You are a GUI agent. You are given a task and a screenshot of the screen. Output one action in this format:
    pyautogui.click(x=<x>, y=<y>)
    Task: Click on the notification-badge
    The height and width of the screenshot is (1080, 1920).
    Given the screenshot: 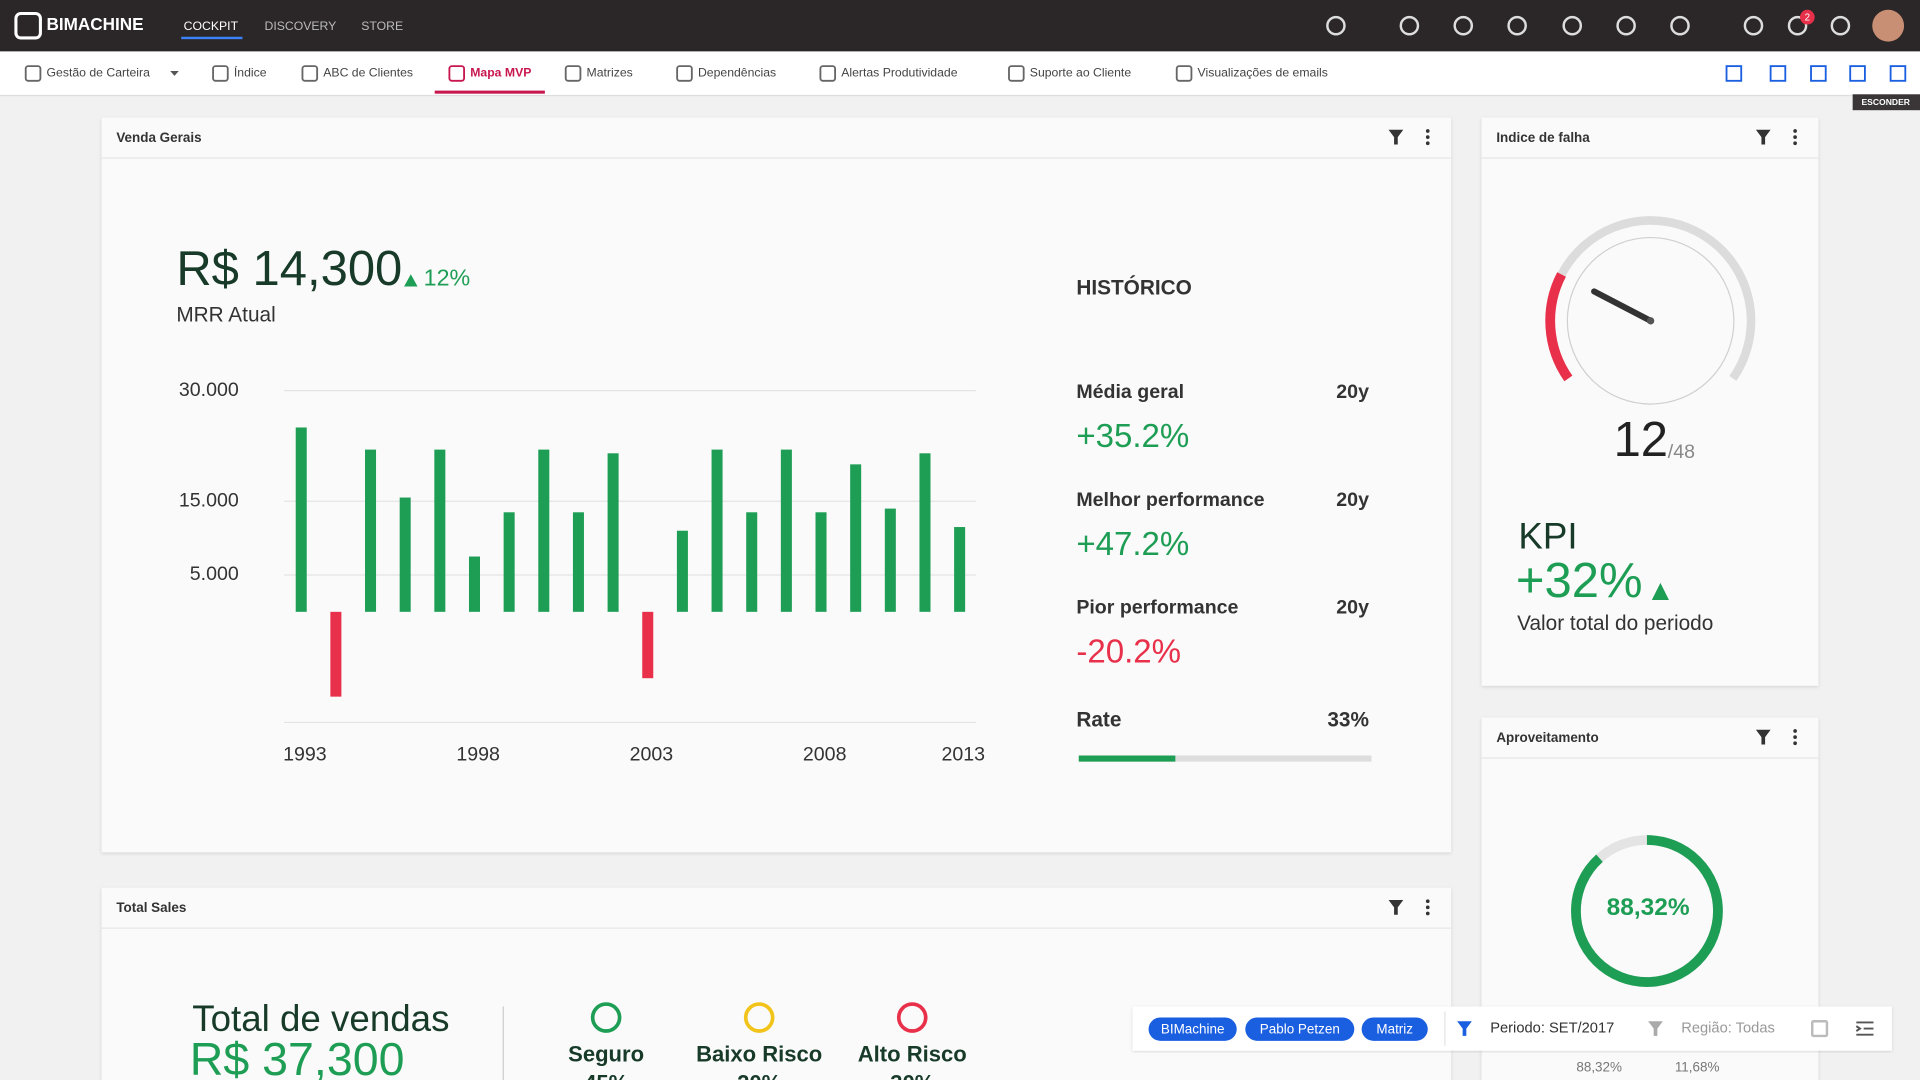 What is the action you would take?
    pyautogui.click(x=1807, y=17)
    